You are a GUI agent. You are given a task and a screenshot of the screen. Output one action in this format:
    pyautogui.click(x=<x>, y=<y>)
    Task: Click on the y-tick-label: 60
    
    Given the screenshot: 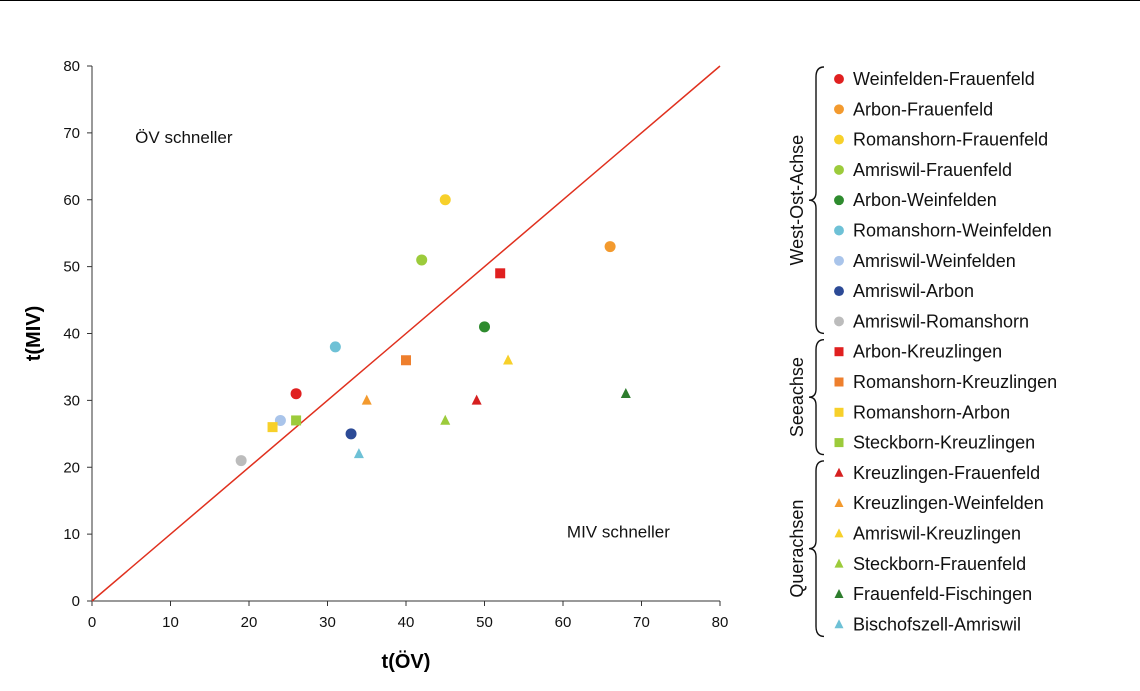 What is the action you would take?
    pyautogui.click(x=71, y=200)
    